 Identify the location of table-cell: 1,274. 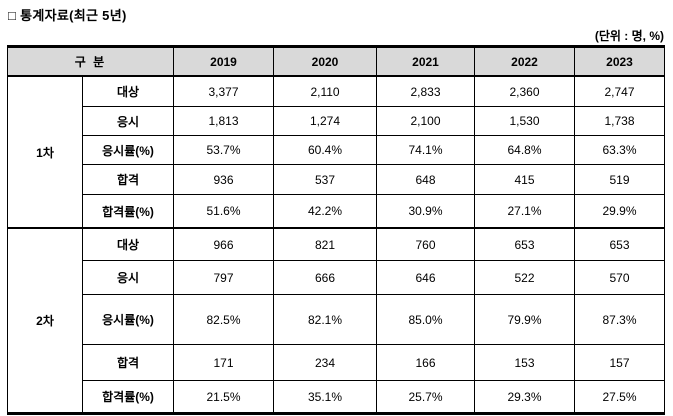
(325, 121).